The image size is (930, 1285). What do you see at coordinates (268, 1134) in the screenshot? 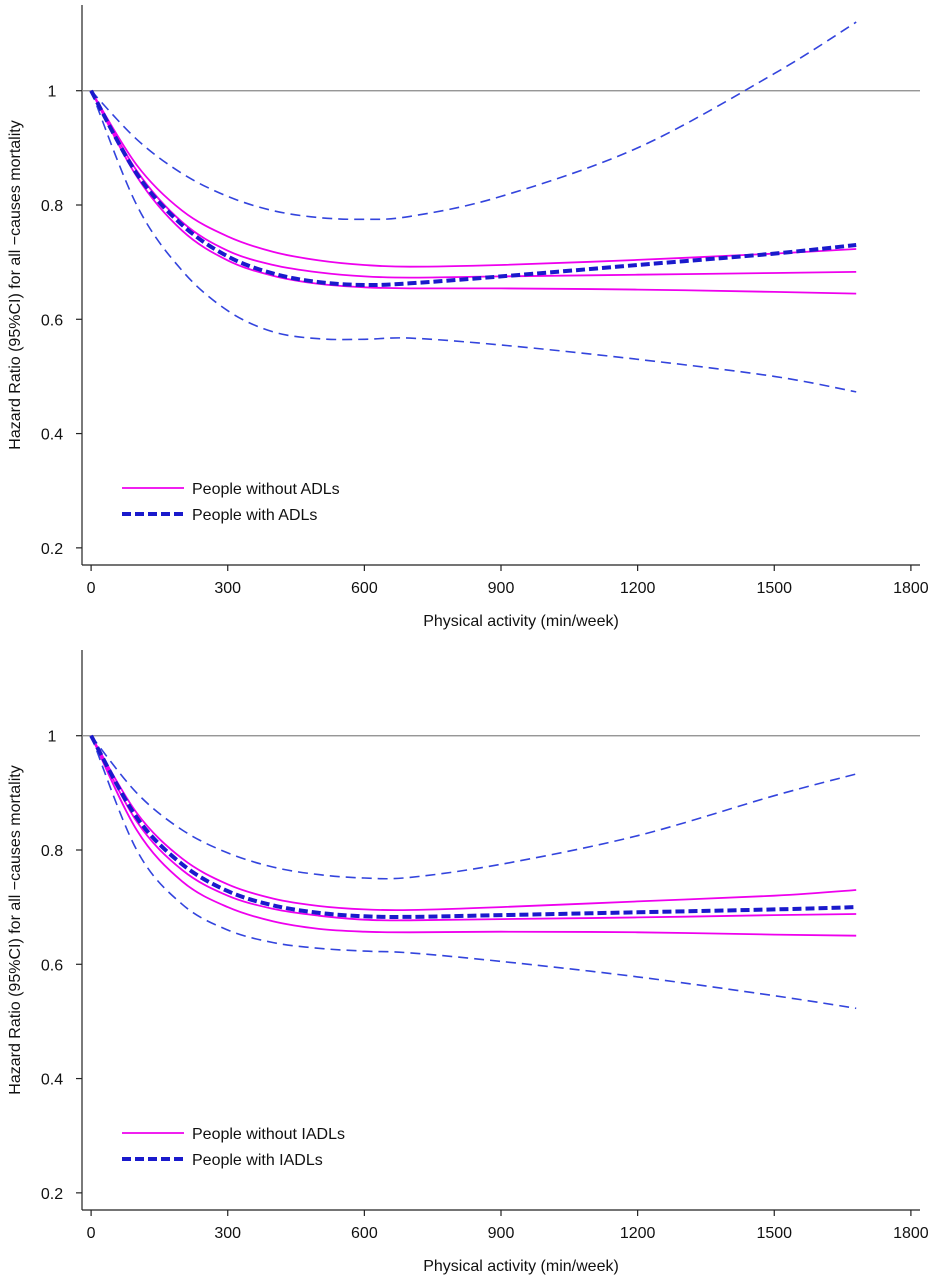
I see `legend-label: People without IADLs` at bounding box center [268, 1134].